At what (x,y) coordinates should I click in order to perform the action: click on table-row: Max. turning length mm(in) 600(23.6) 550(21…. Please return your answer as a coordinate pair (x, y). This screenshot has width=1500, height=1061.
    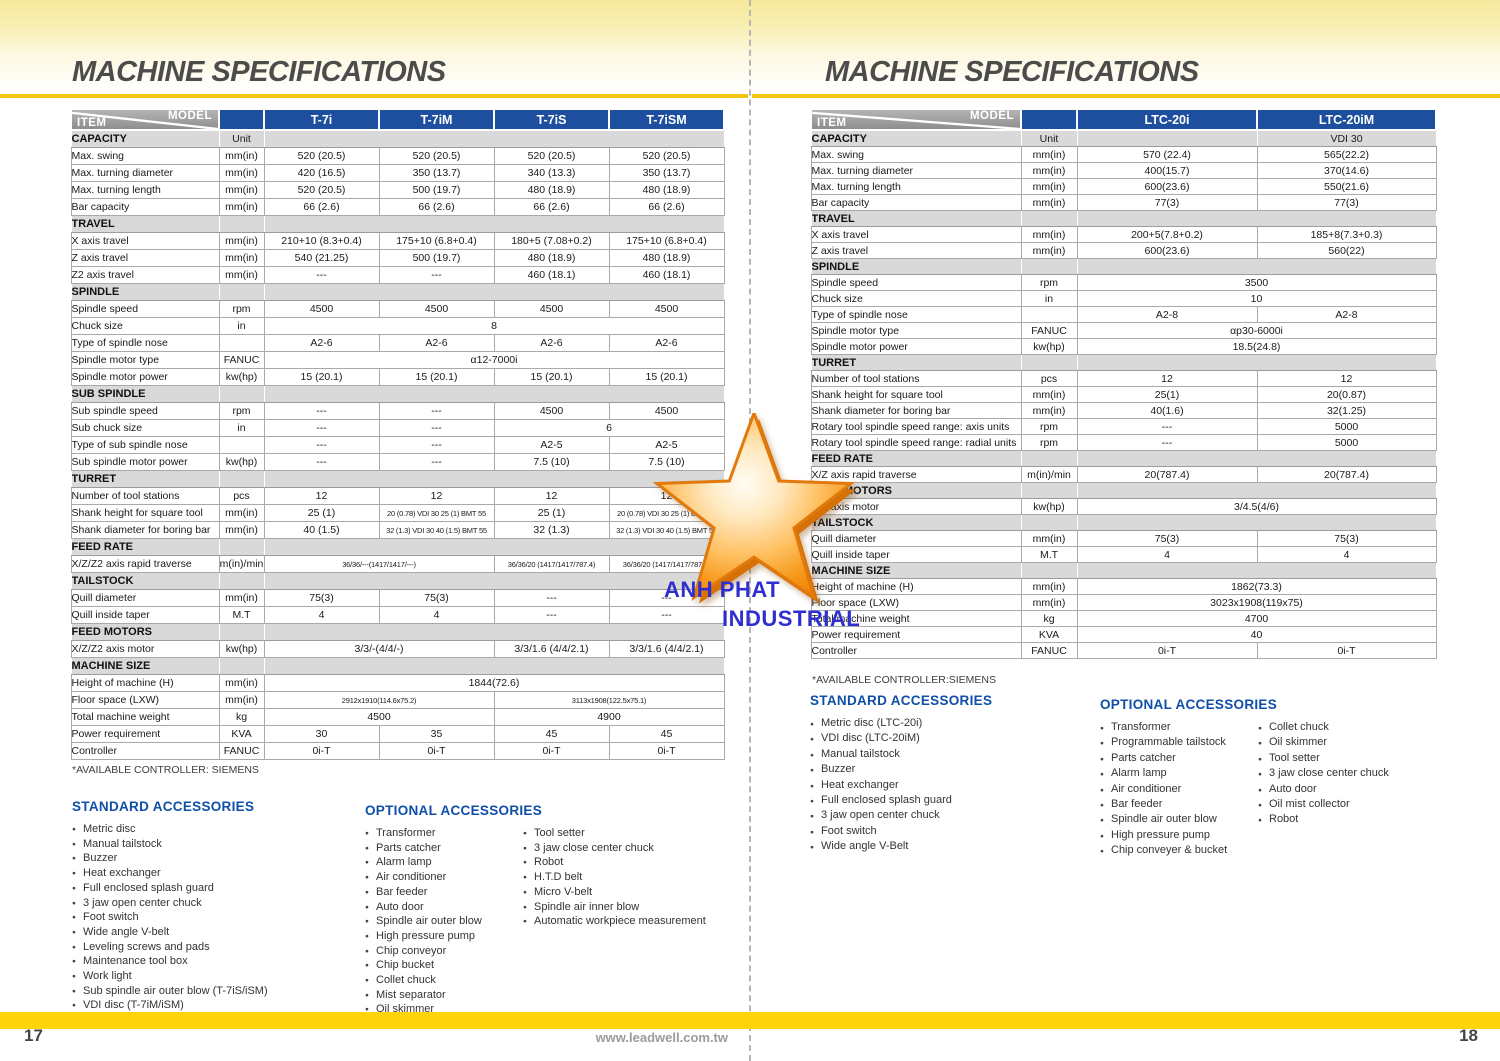
    Looking at the image, I should click on (1123, 186).